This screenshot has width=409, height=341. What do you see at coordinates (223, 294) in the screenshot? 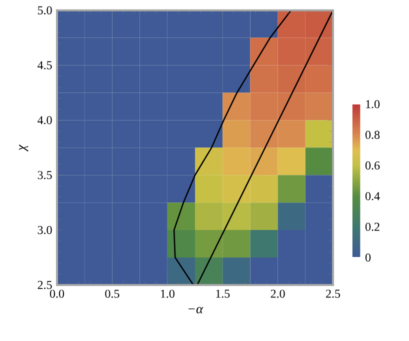
I see `x-tick-label: 1.5` at bounding box center [223, 294].